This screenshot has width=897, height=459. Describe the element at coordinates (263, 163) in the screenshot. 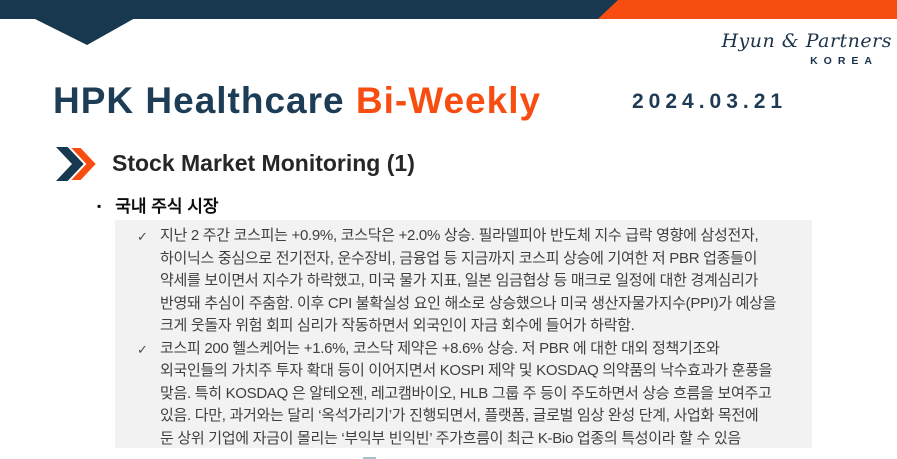

I see `section-heading: Stock Market Monitoring (1)` at that location.